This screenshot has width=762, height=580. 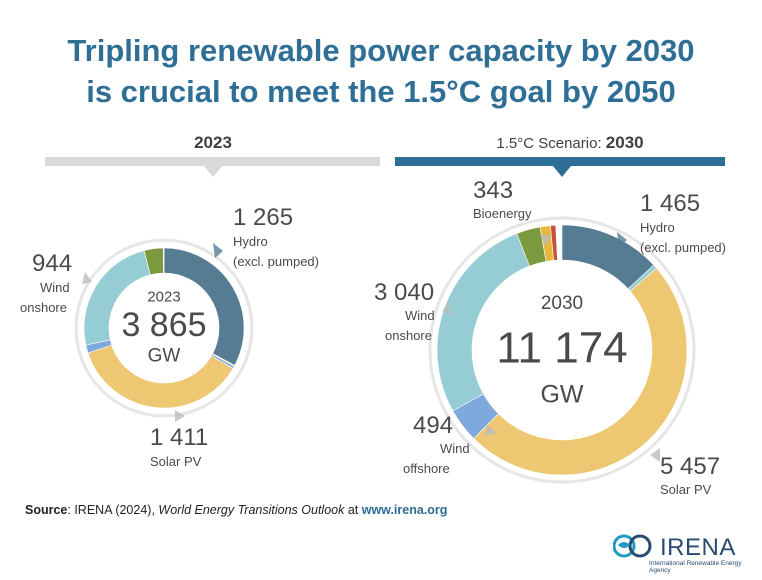 What do you see at coordinates (455, 448) in the screenshot?
I see `category-label-2030-wind_offshore-0: Wind` at bounding box center [455, 448].